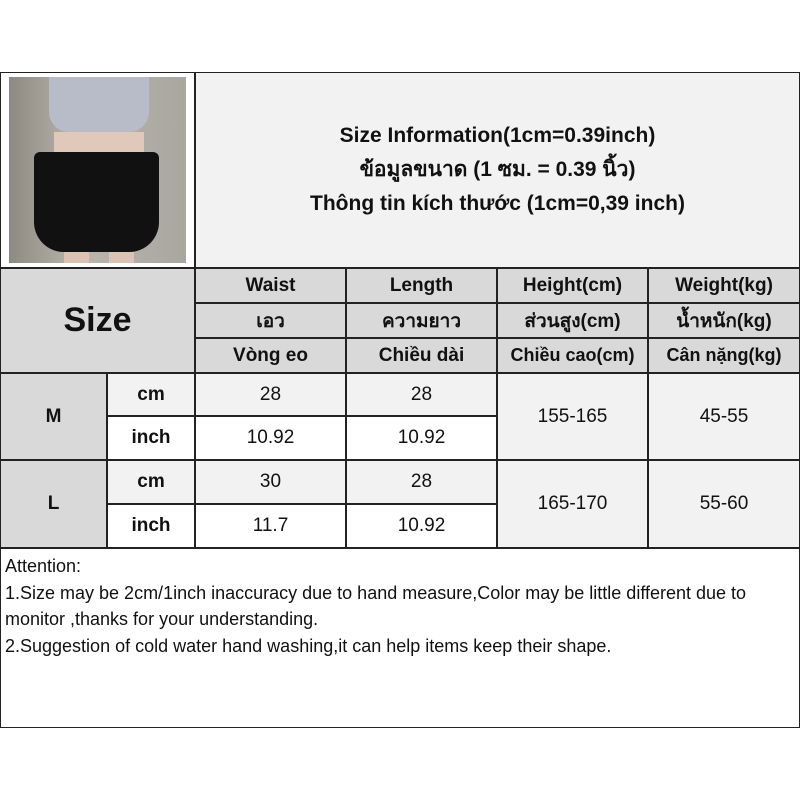 Image resolution: width=800 pixels, height=800 pixels. What do you see at coordinates (421, 482) in the screenshot?
I see `l-length-cm: 28` at bounding box center [421, 482].